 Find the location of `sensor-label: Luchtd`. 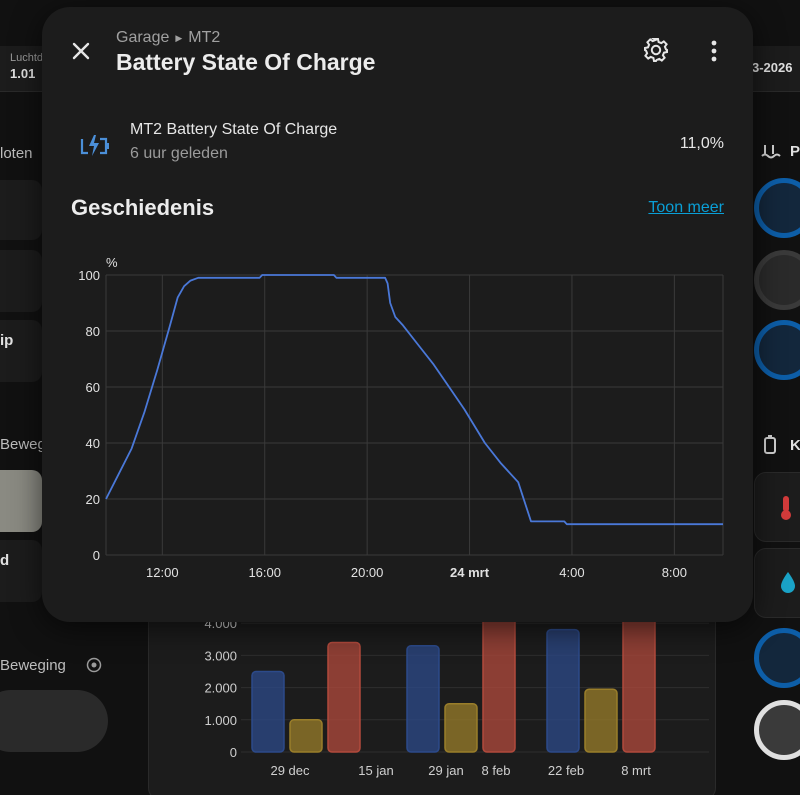

sensor-label: Luchtd is located at coordinates (27, 58).